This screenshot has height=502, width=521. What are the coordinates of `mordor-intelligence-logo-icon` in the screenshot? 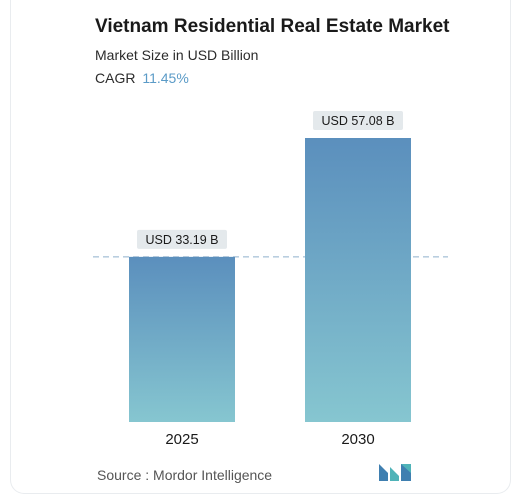 It's located at (395, 472).